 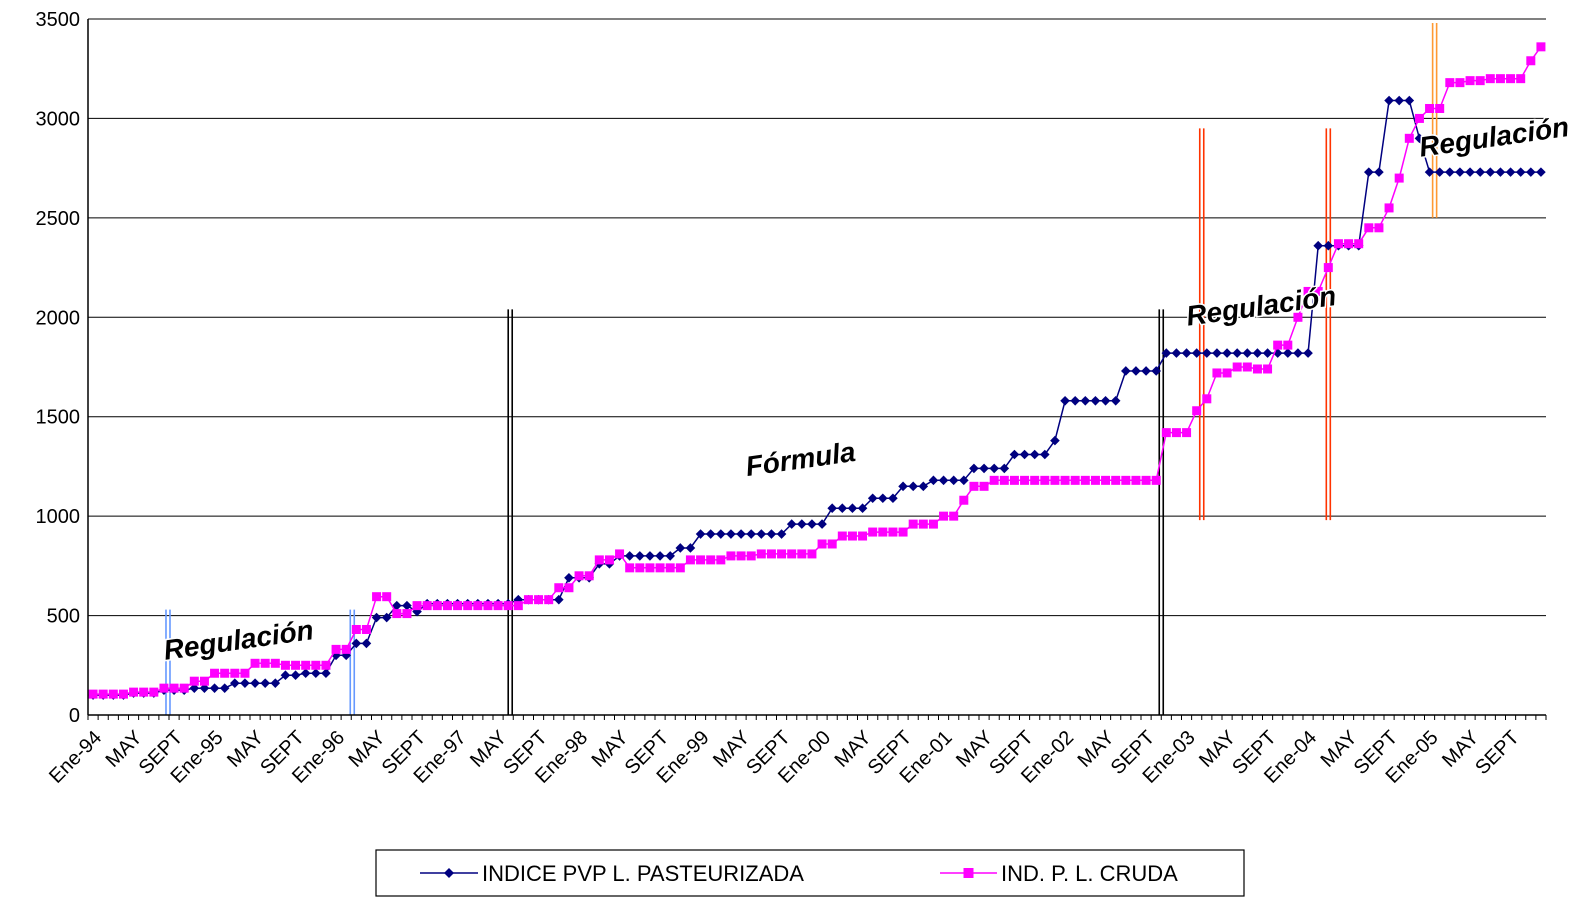 What do you see at coordinates (58, 318) in the screenshot?
I see `y-tick-label: 2000` at bounding box center [58, 318].